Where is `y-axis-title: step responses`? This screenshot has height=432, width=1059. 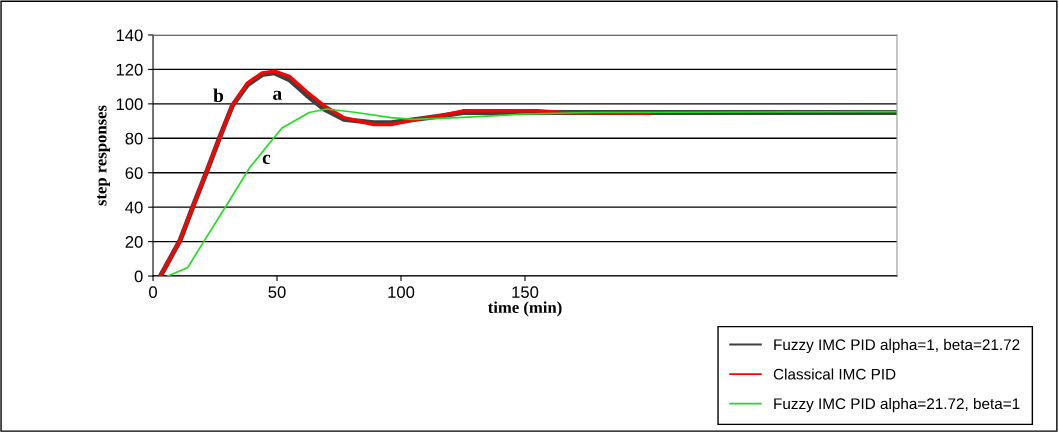 y-axis-title: step responses is located at coordinates (103, 155).